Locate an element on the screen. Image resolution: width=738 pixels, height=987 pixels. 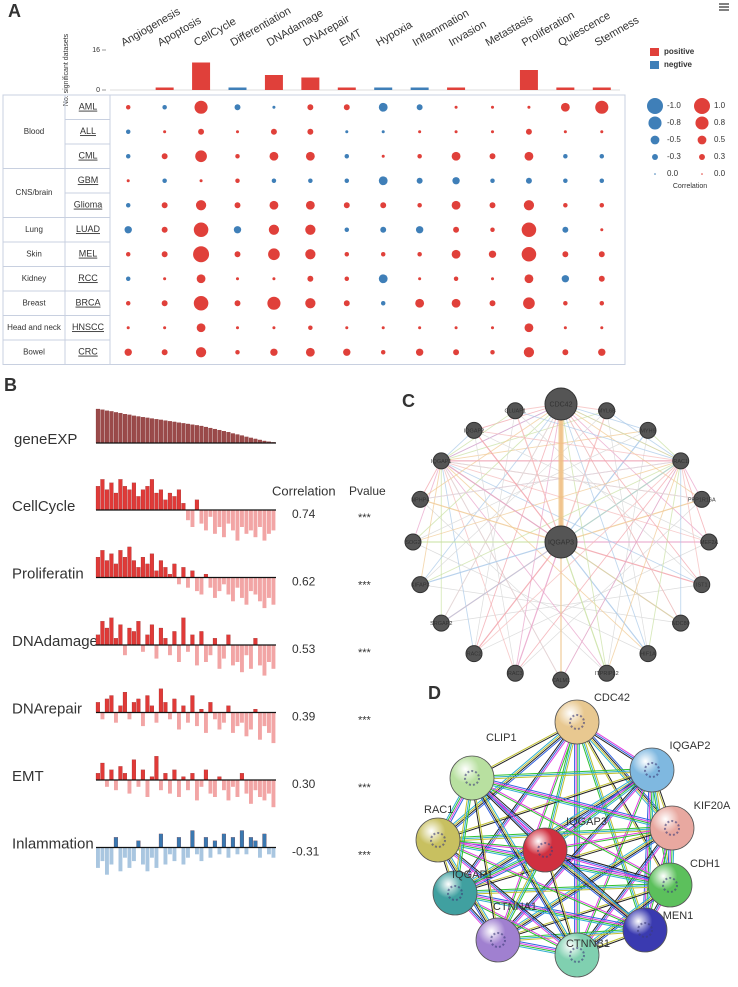
cancer-link: CML is located at coordinates (87, 156).